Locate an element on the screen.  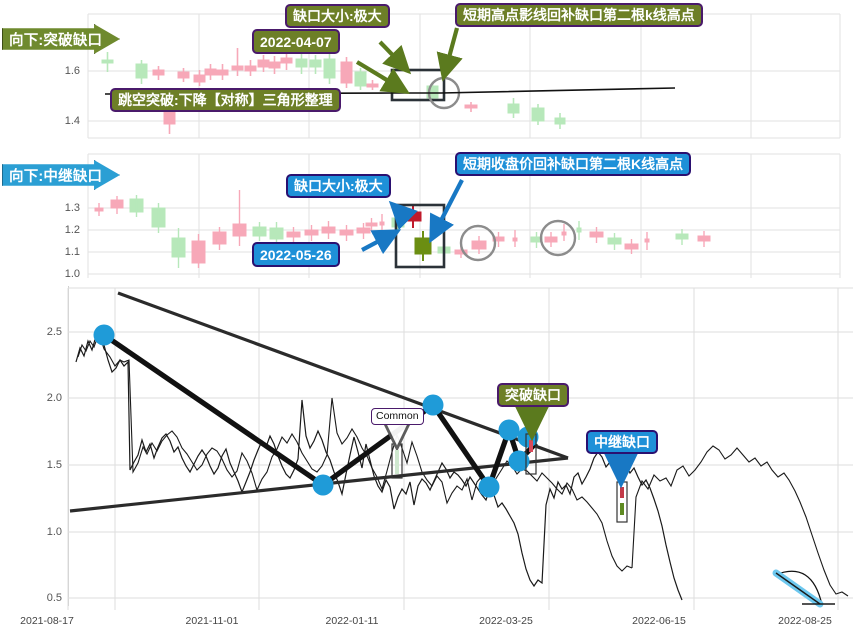
pattern-chip-top-label: 跳空突破:下降【对称】三角形整理 is located at coordinates (225, 100).